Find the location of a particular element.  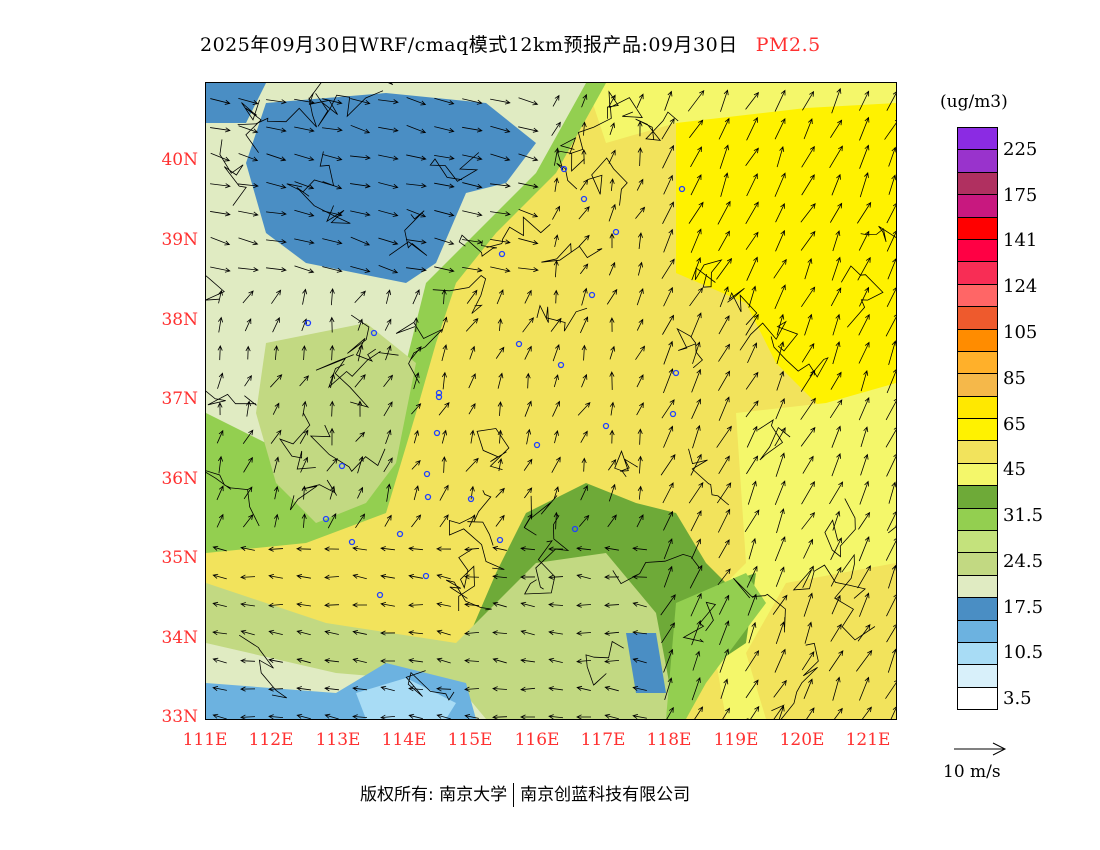

legend-label: 24.5 is located at coordinates (1023, 561).